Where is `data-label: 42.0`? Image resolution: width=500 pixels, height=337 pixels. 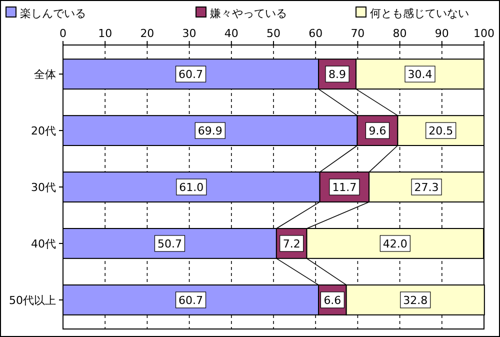 data-label: 42.0 is located at coordinates (395, 243).